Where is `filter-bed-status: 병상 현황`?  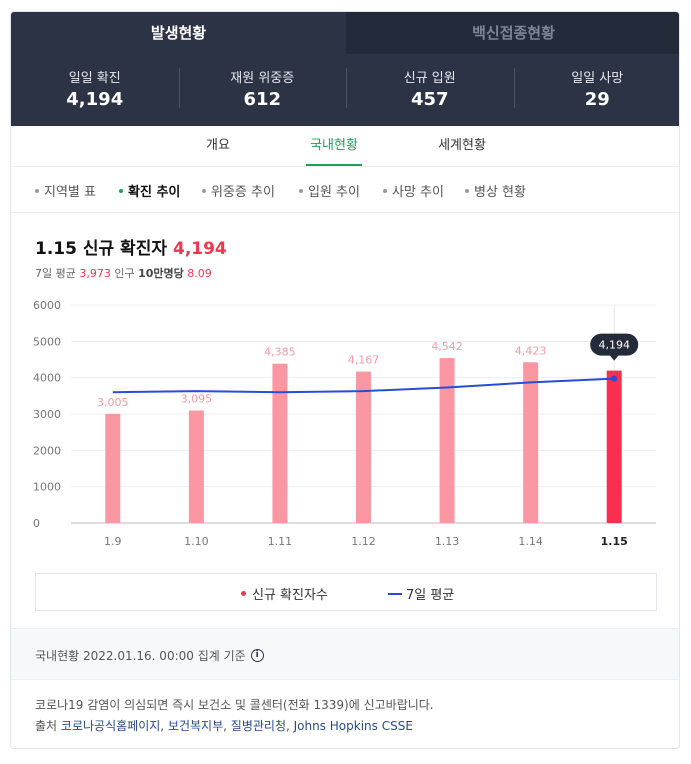
filter-bed-status: 병상 현황 is located at coordinates (495, 190).